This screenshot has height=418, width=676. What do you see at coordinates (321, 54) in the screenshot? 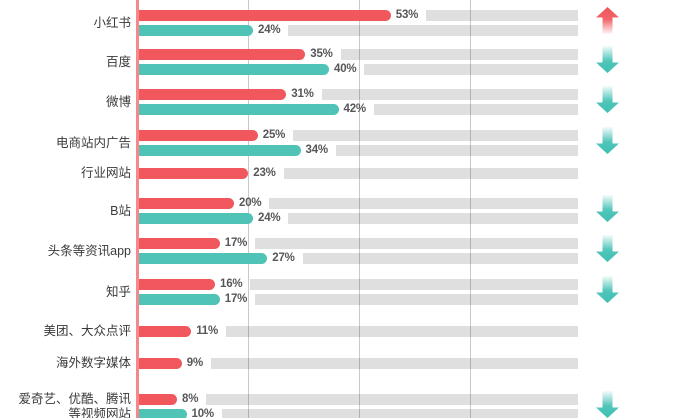
I see `bar-value-series1: 35%` at bounding box center [321, 54].